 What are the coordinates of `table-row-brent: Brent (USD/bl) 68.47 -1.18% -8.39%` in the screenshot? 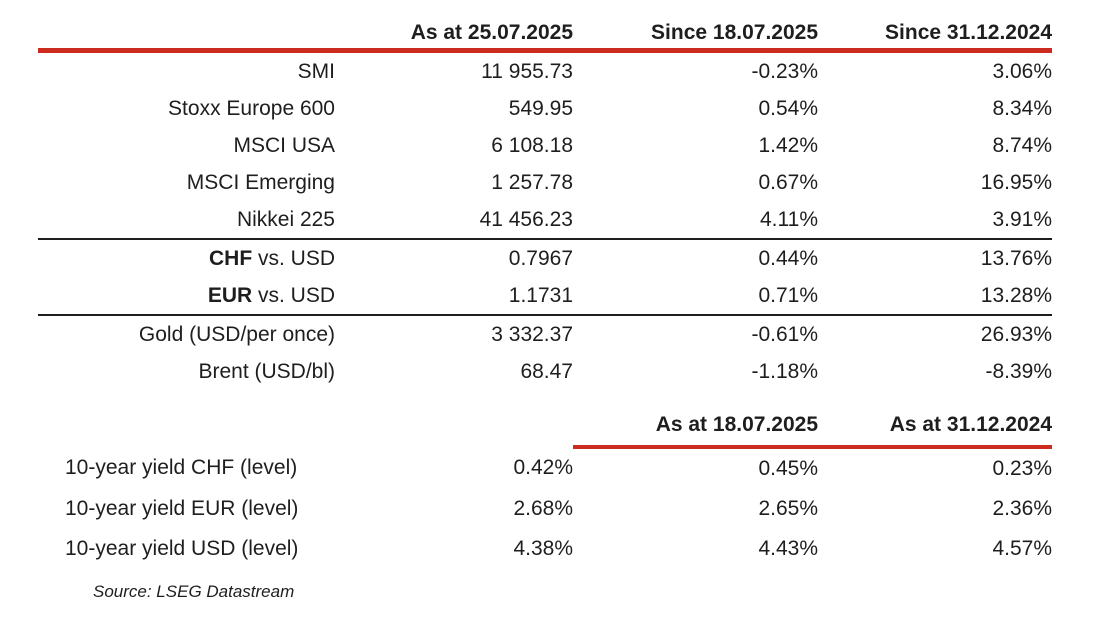 It's located at (545, 371).